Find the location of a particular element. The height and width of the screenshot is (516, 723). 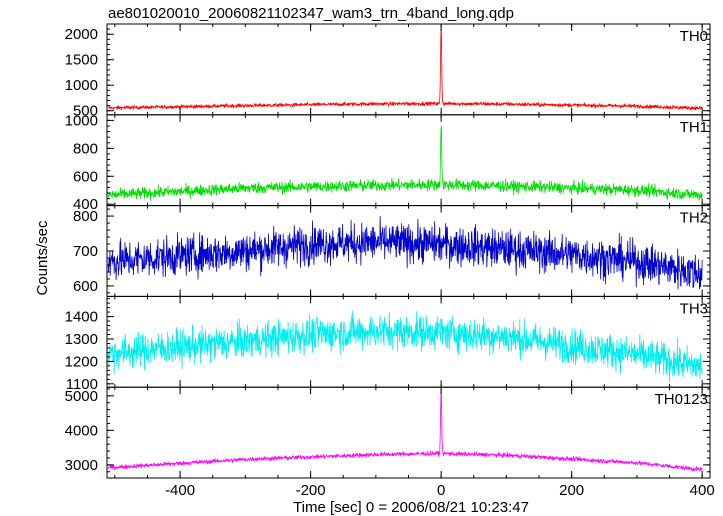

y-tick-label: 4000 is located at coordinates (81, 430).